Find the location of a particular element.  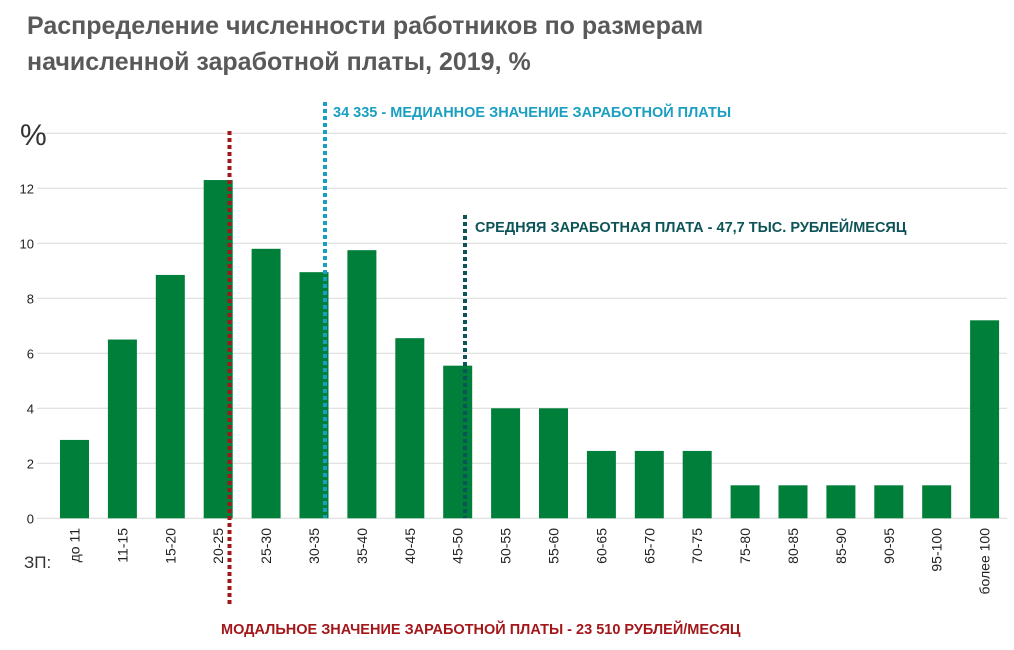

x-tick-label: 25-30 is located at coordinates (266, 546).